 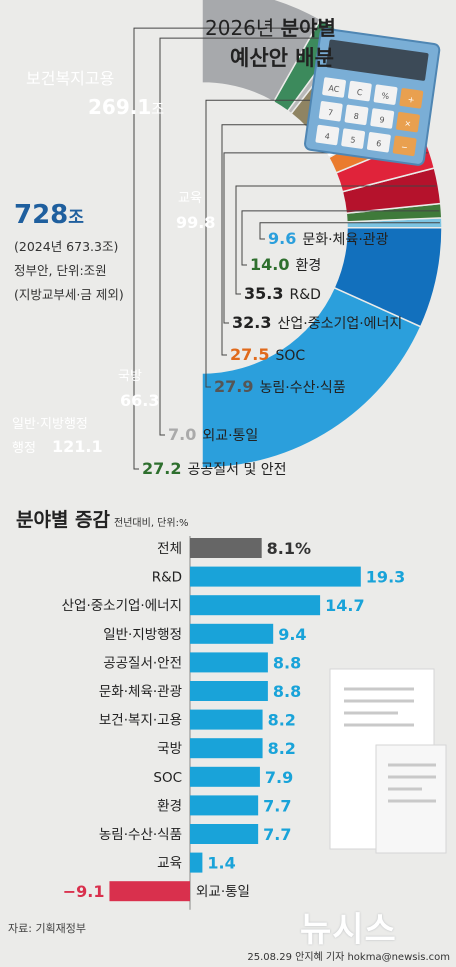 I want to click on calc-key-label: 7, so click(x=330, y=113).